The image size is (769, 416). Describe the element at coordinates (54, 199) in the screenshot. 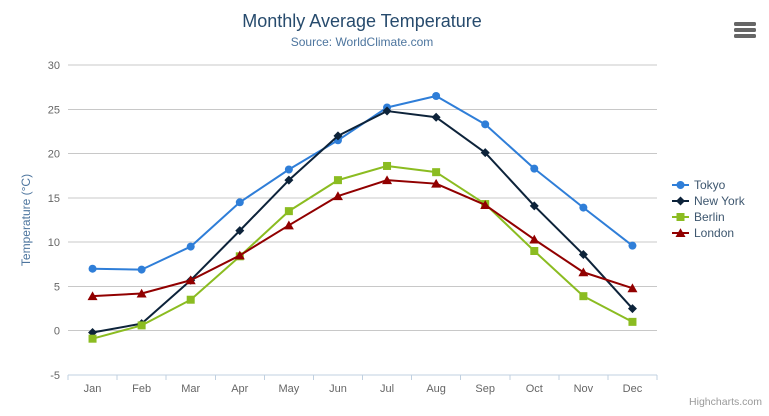

I see `y-axis-tick-label: 15` at that location.